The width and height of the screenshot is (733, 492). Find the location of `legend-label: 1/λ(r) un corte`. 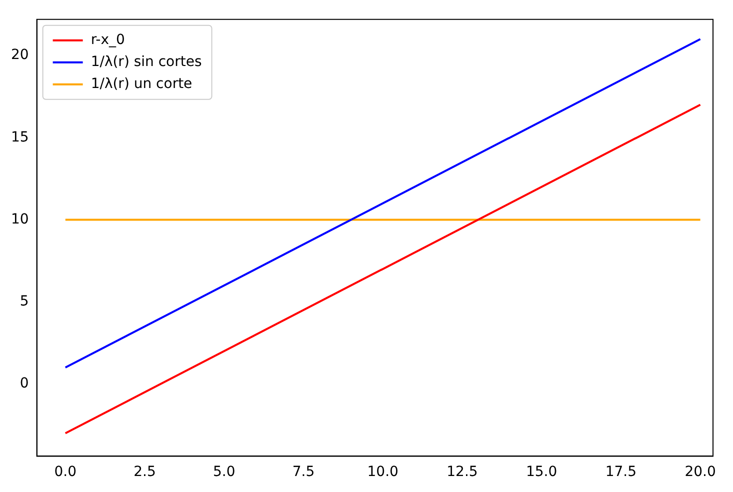

legend-label: 1/λ(r) un corte is located at coordinates (141, 84).